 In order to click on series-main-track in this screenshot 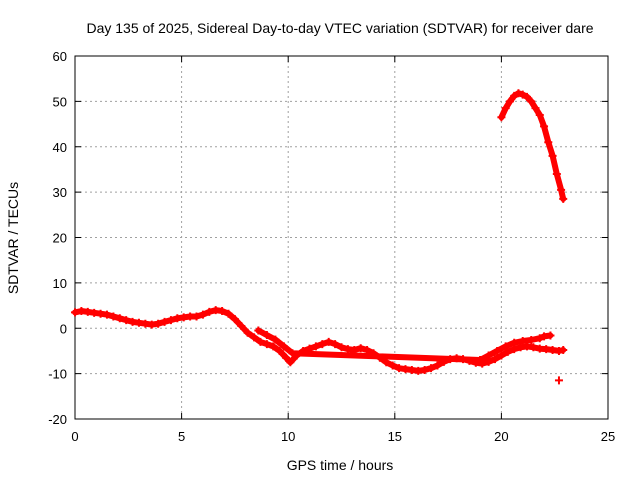, I will do `click(319, 340)`.